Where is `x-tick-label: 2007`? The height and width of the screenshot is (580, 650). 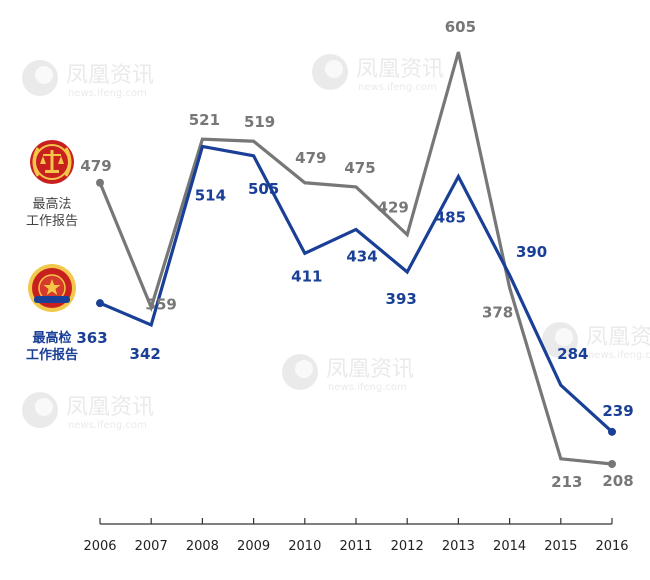
x-tick-label: 2007 is located at coordinates (151, 546).